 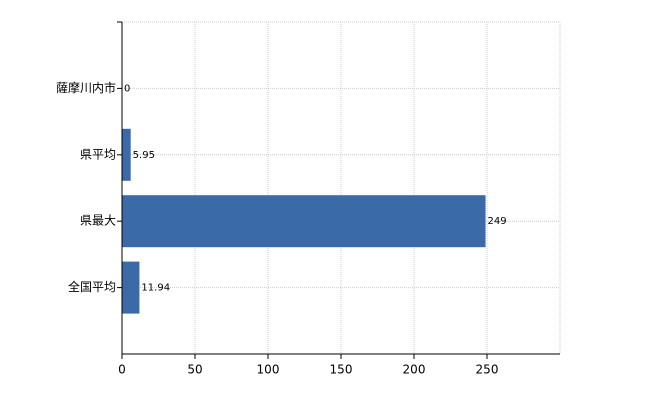 I want to click on x-tick-label: 200, so click(x=414, y=370).